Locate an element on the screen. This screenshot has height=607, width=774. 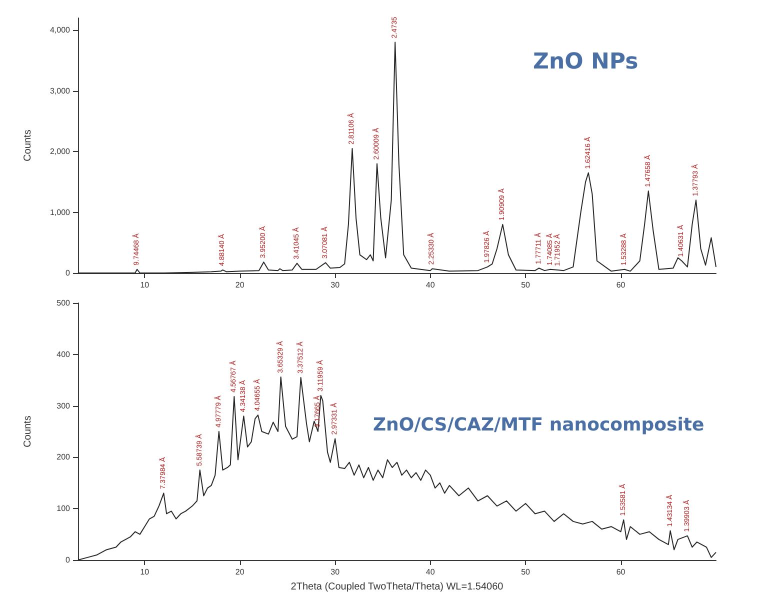
y-tick-label: 3,000 is located at coordinates (60, 91).